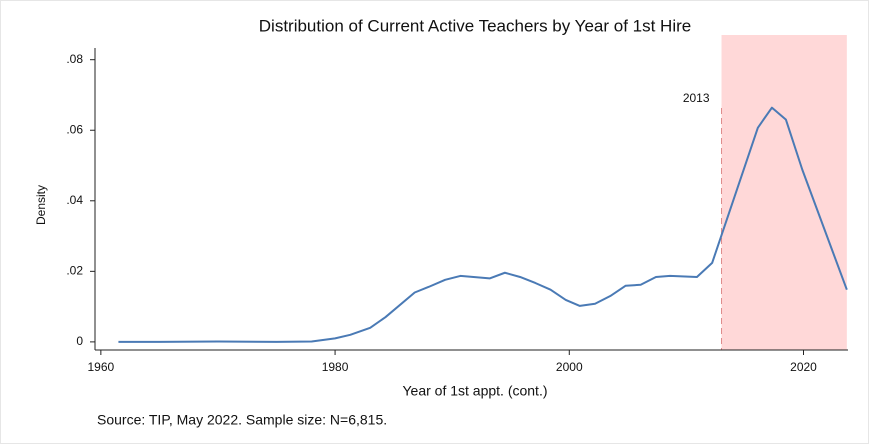 This screenshot has height=444, width=869. What do you see at coordinates (696, 98) in the screenshot?
I see `annotation-label: 2013` at bounding box center [696, 98].